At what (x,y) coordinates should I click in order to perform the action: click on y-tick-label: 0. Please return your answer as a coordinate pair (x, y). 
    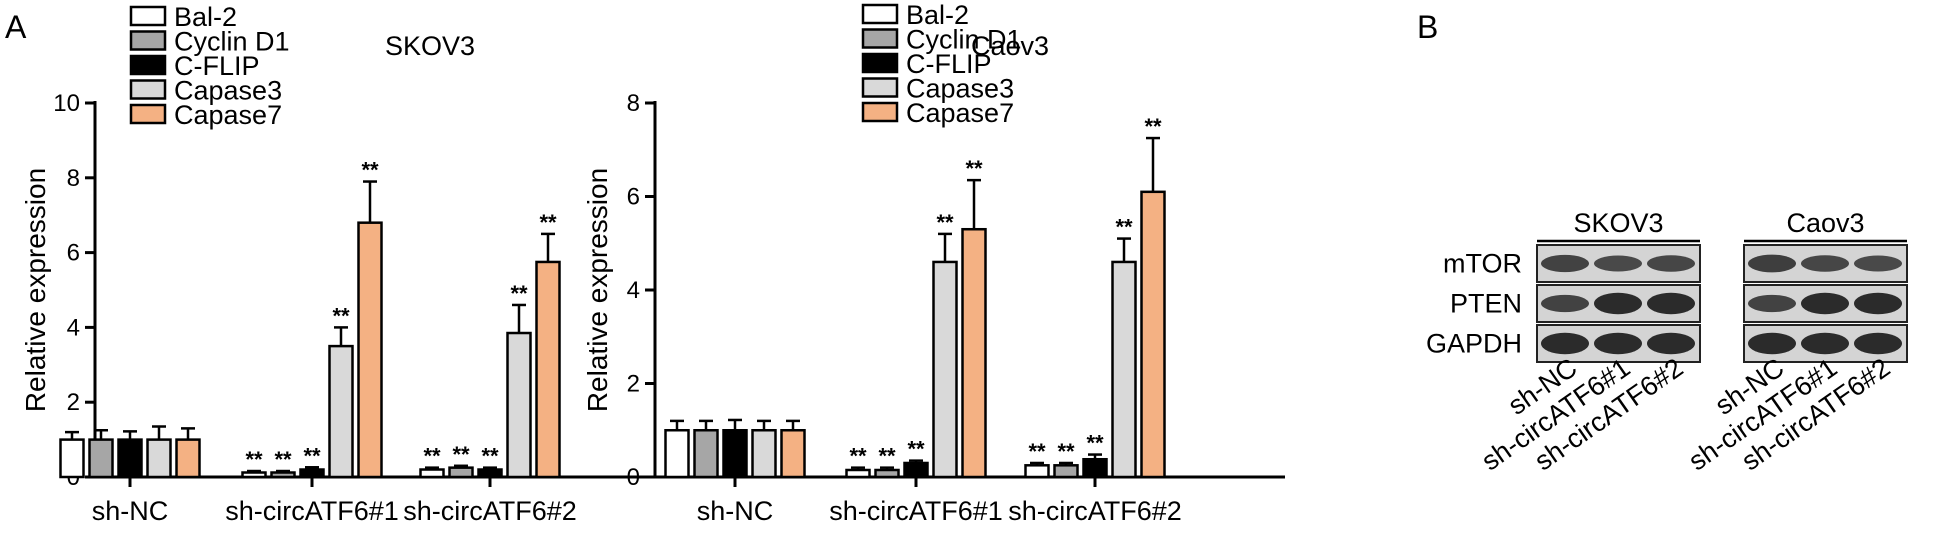
    Looking at the image, I should click on (633, 477).